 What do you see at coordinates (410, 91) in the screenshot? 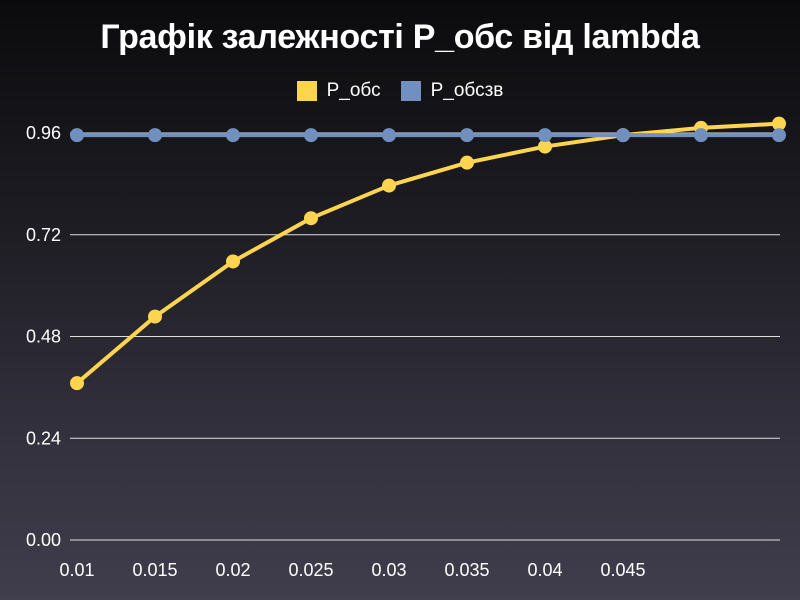
I see `legend-swatch-p-obszv` at bounding box center [410, 91].